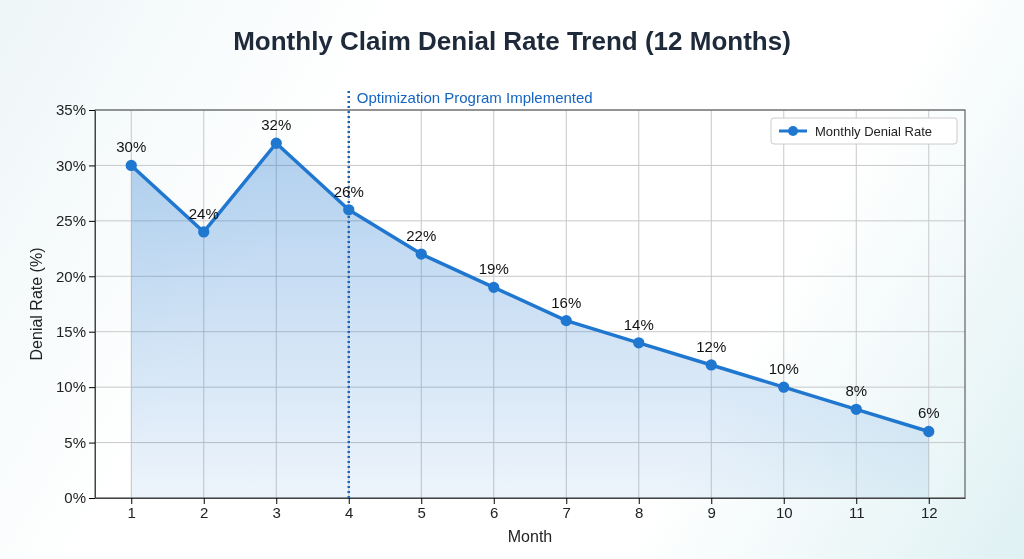 This screenshot has height=559, width=1024. What do you see at coordinates (276, 125) in the screenshot?
I see `text: 32%` at bounding box center [276, 125].